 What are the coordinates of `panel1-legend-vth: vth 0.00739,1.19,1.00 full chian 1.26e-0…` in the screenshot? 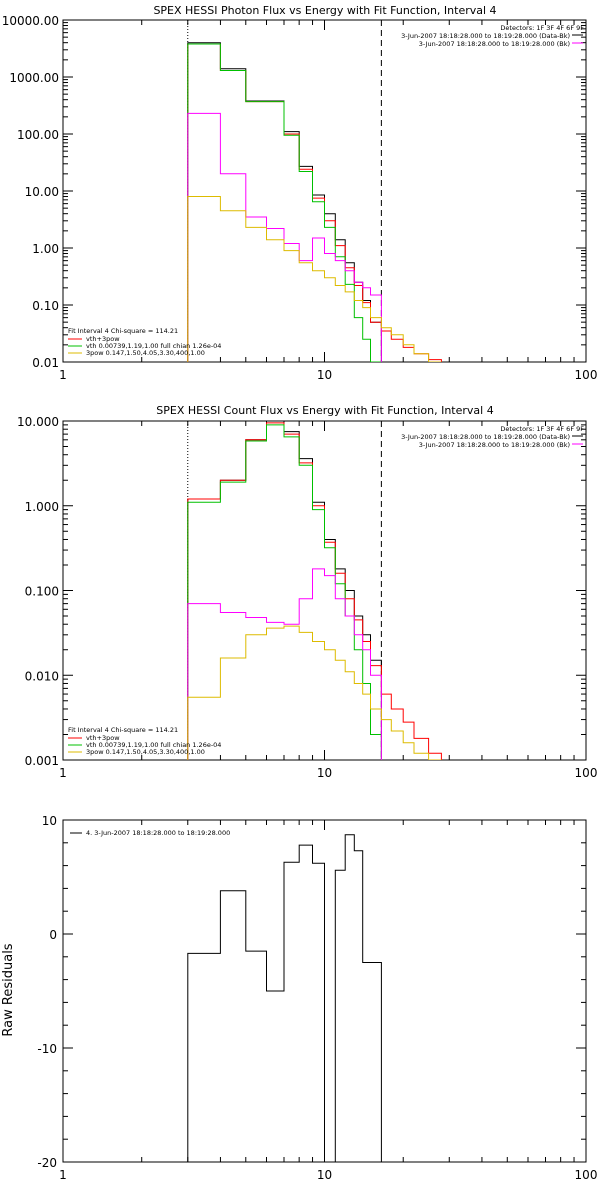 It's located at (153, 346).